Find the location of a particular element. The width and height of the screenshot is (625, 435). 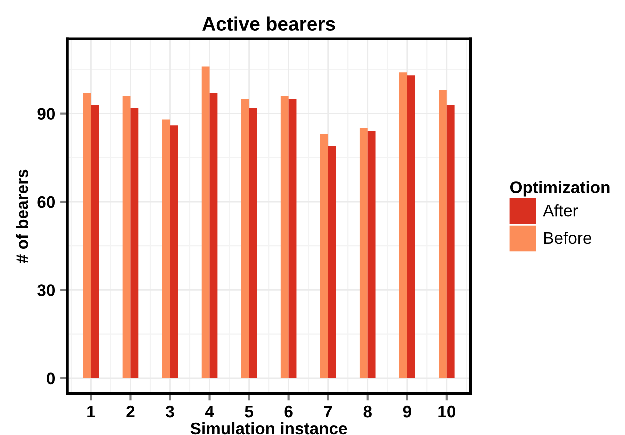

x-tick-label: 7 is located at coordinates (328, 412).